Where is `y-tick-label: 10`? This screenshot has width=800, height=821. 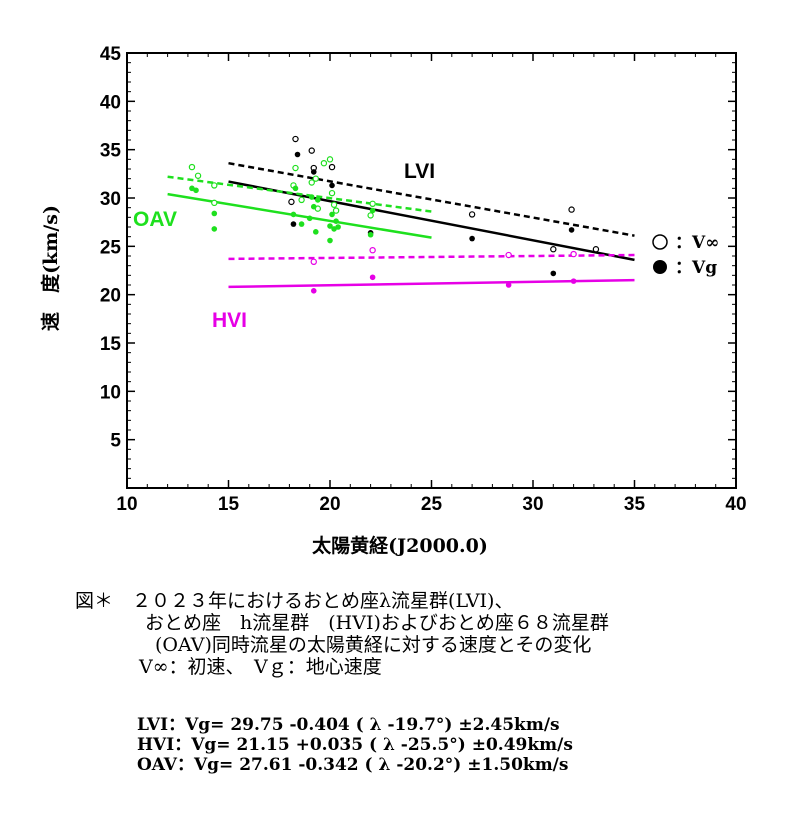 y-tick-label: 10 is located at coordinates (110, 392).